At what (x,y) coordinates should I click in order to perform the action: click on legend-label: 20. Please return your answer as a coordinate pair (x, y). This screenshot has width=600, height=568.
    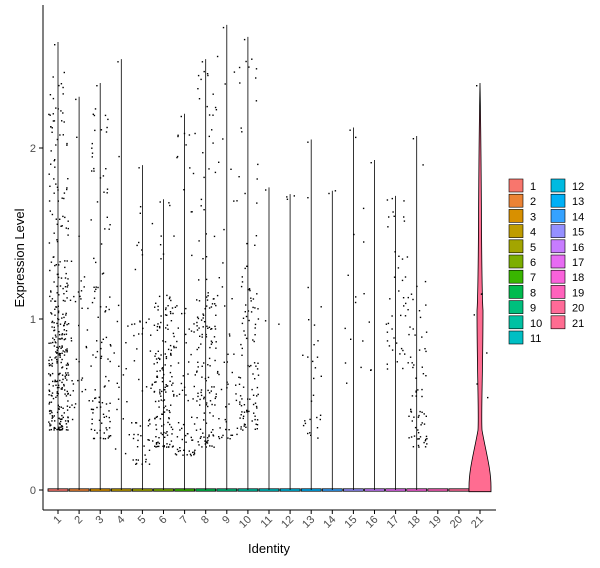
    Looking at the image, I should click on (578, 309).